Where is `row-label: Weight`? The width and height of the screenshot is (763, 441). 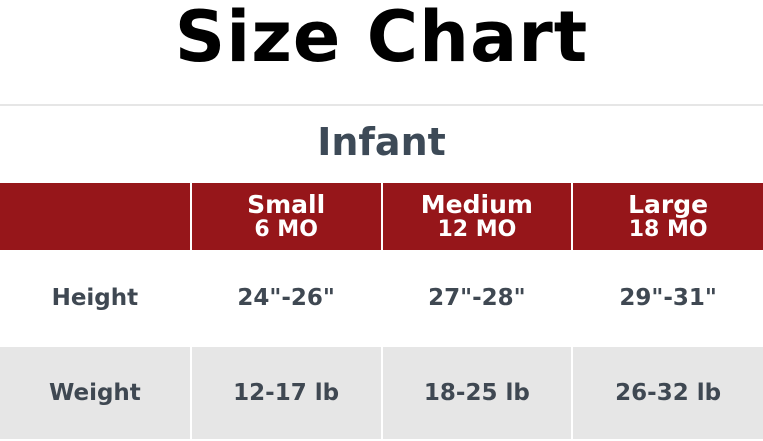
row-label: Weight is located at coordinates (95, 392).